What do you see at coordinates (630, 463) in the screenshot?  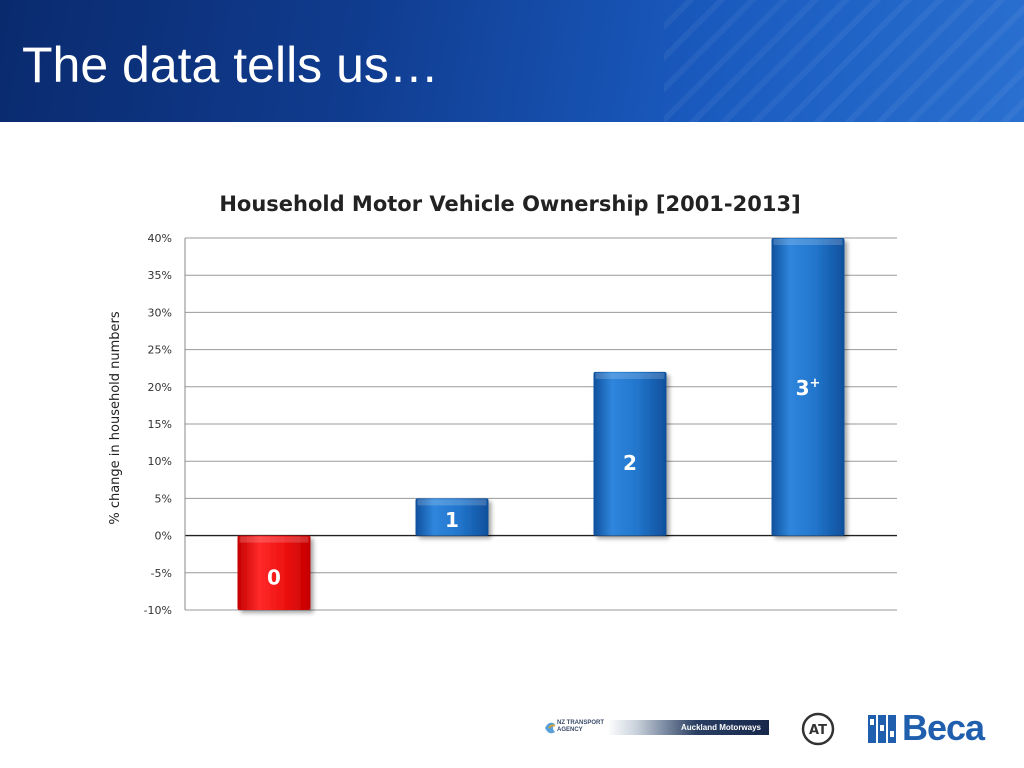 I see `bar-label: 2` at bounding box center [630, 463].